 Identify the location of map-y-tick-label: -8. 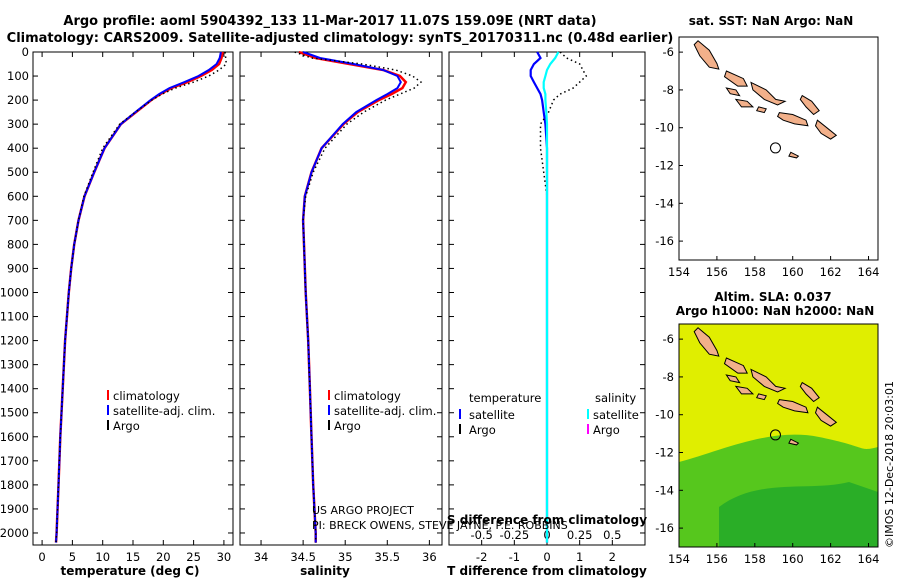
(668, 377).